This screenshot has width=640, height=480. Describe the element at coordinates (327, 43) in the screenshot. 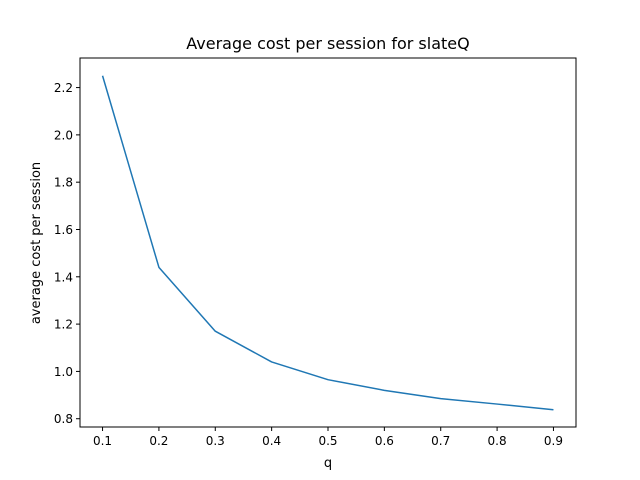

I see `chart-title: Average cost per session for slateQ` at that location.